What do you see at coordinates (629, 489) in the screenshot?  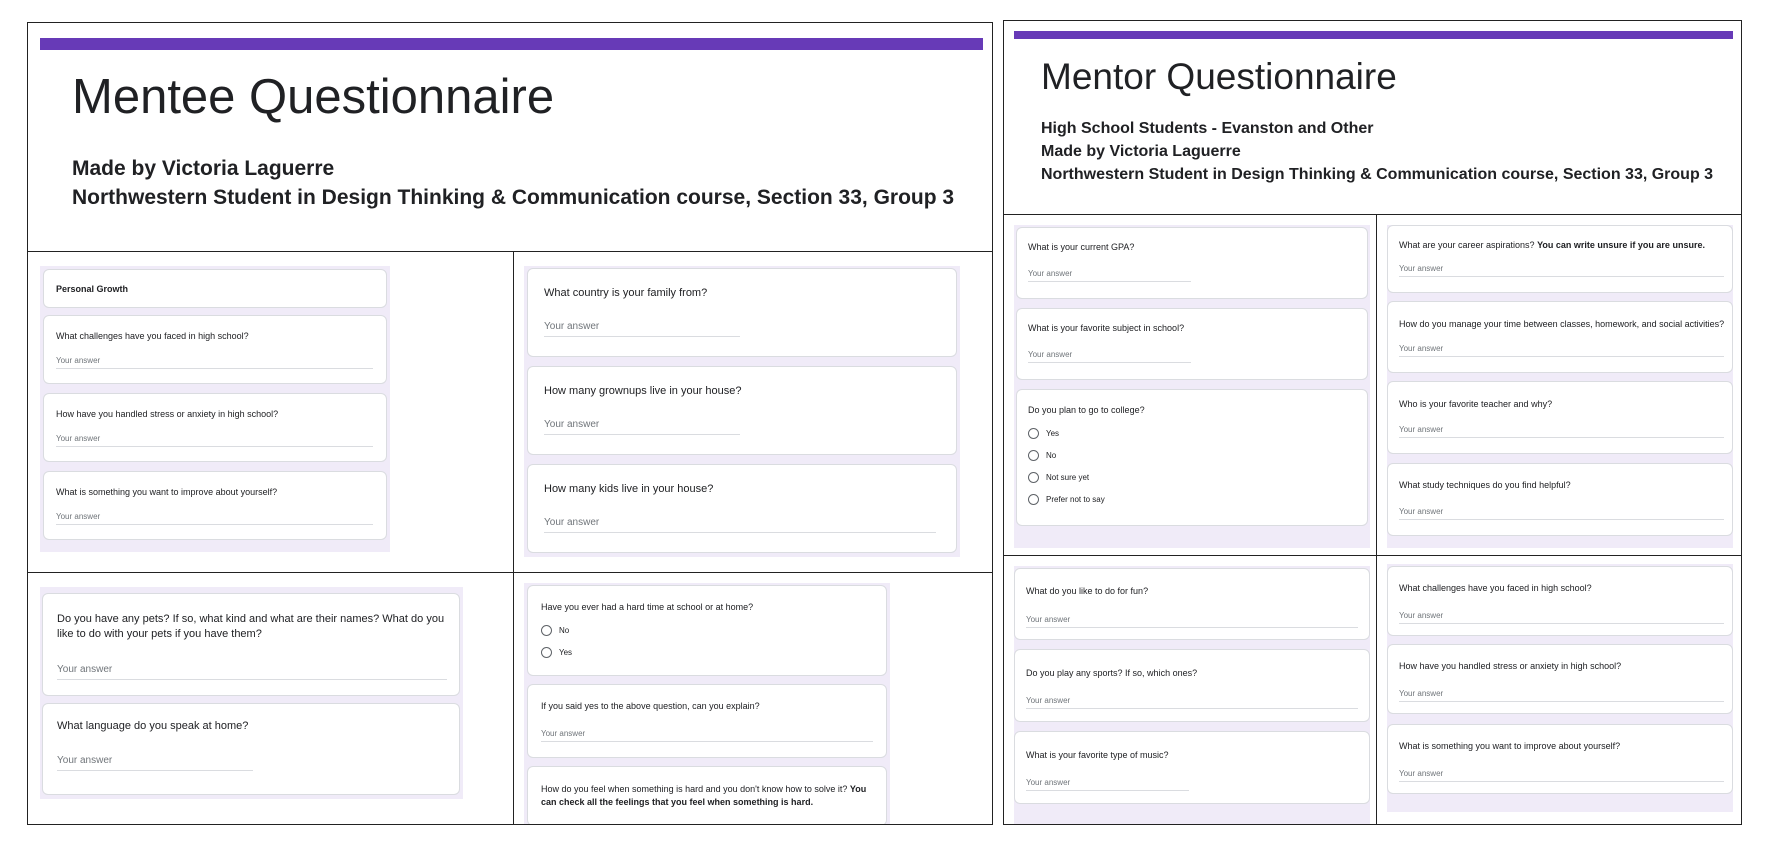 I see `question-label: How many kids live in your house?` at bounding box center [629, 489].